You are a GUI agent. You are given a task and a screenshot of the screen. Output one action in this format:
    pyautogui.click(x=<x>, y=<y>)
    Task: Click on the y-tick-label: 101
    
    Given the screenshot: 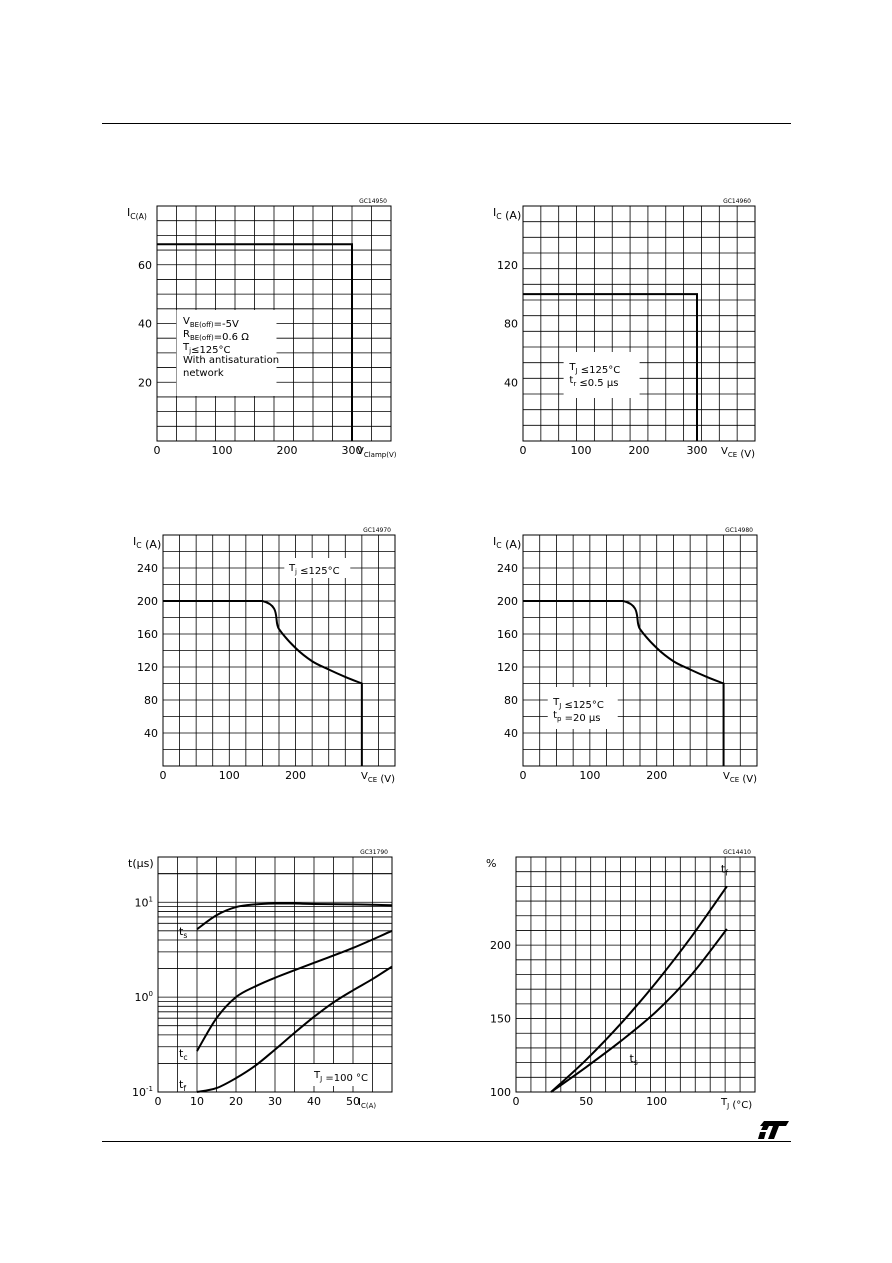 What is the action you would take?
    pyautogui.click(x=144, y=902)
    